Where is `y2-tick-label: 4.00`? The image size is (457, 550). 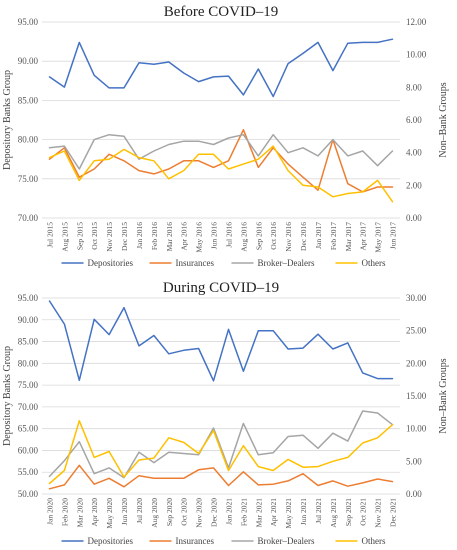 y2-tick-label: 4.00 is located at coordinates (414, 153).